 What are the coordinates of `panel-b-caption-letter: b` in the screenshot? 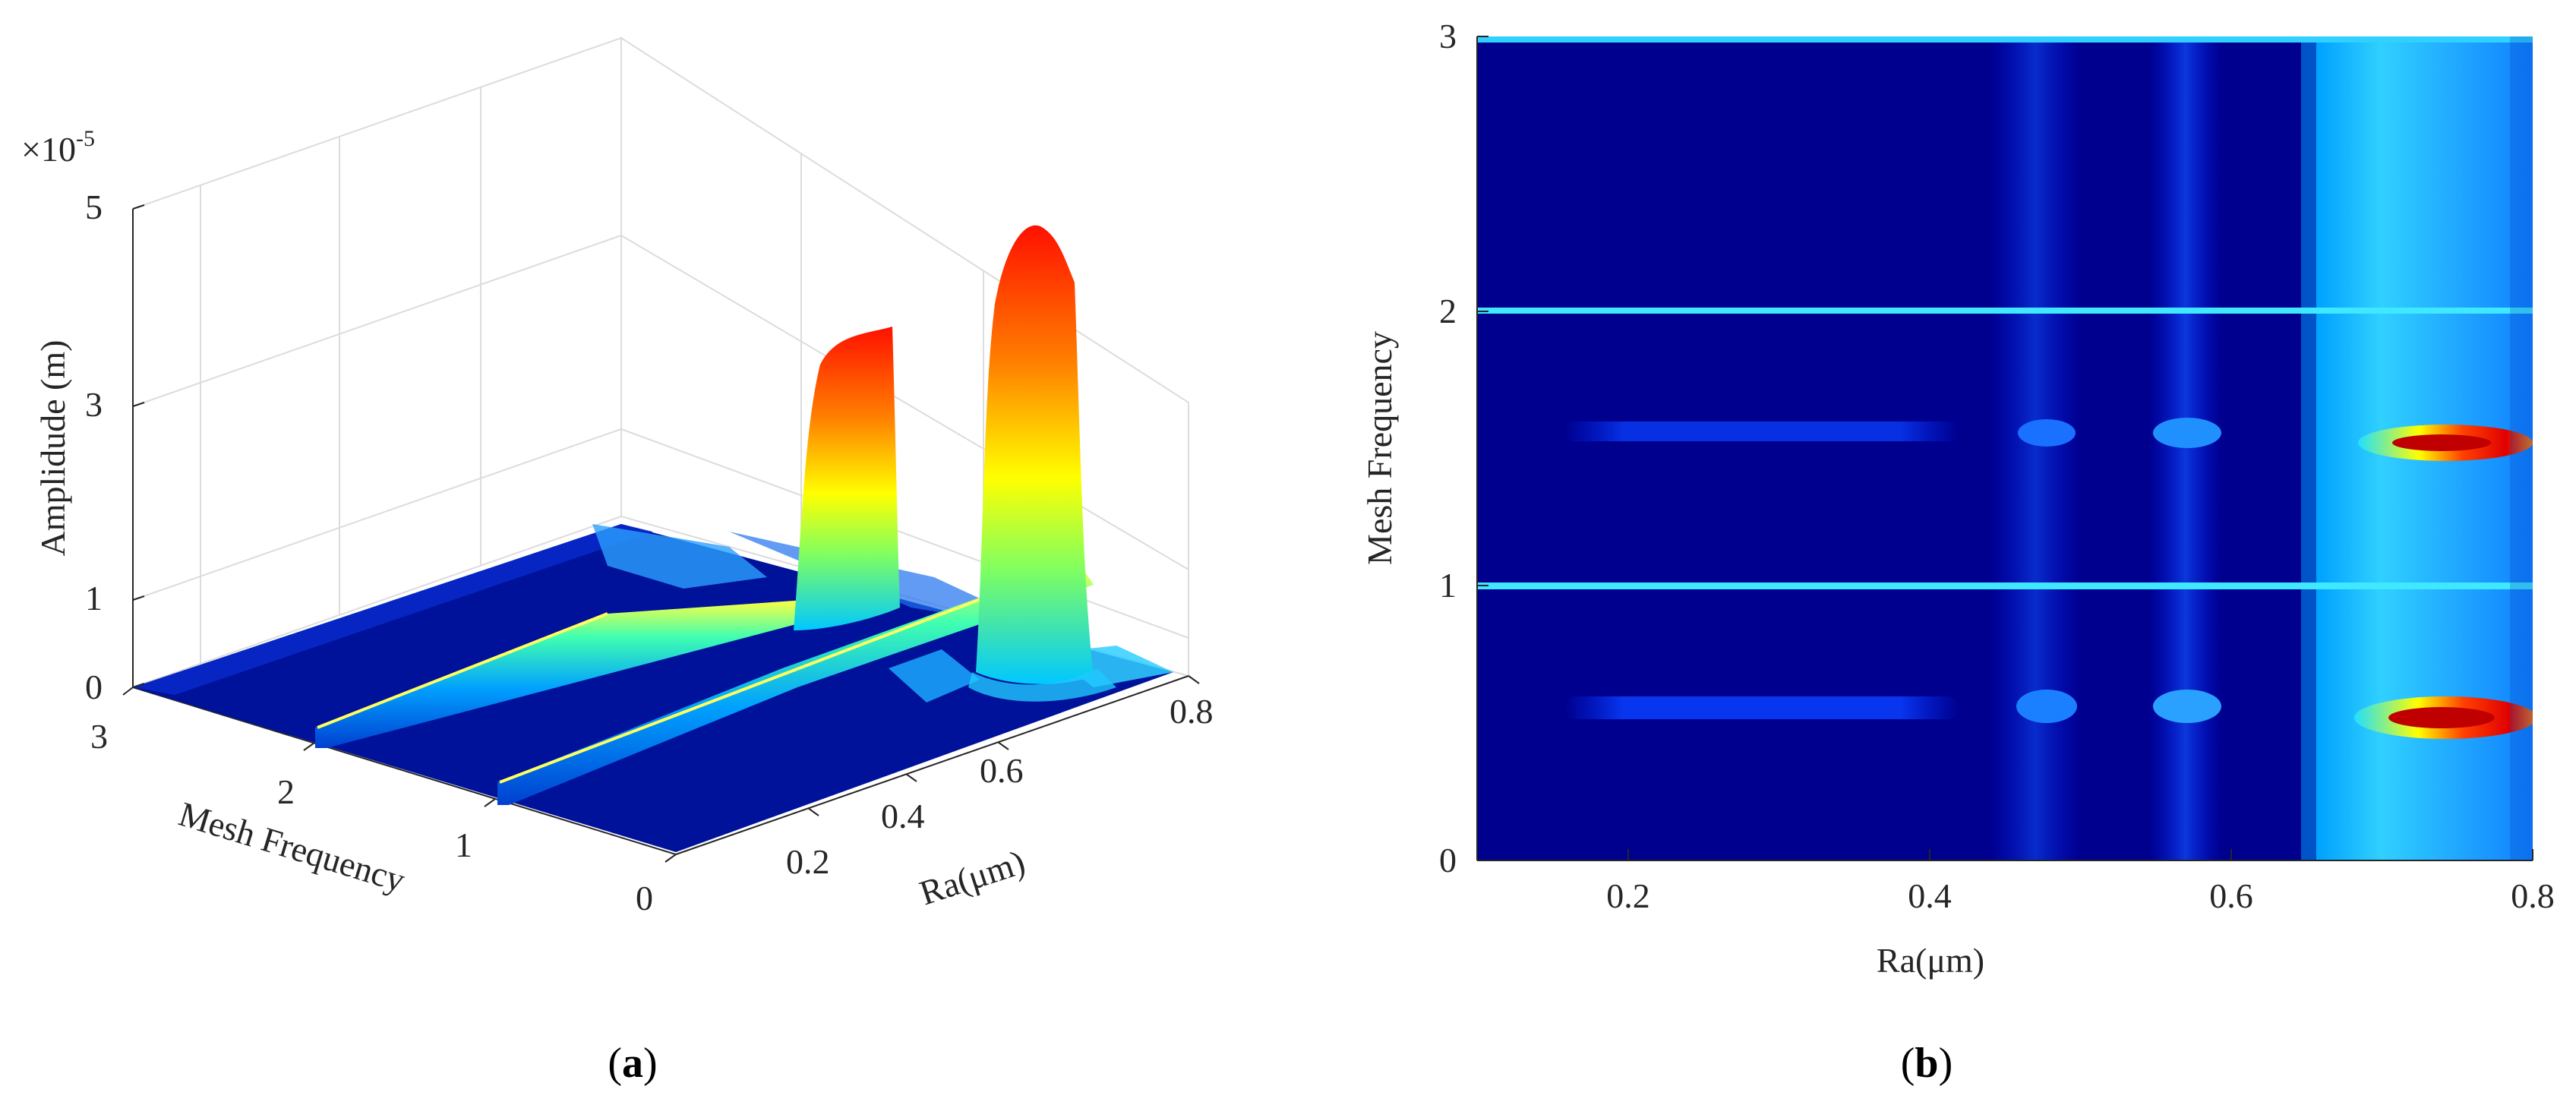 It's located at (1926, 1063).